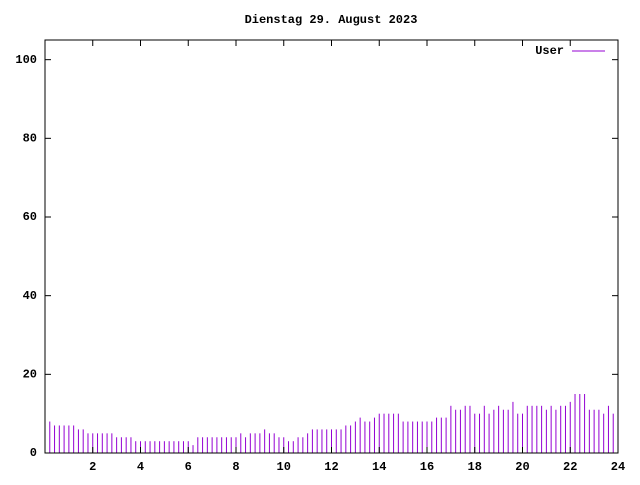 This screenshot has width=640, height=485. What do you see at coordinates (331, 20) in the screenshot?
I see `chart-title: Dienstag 29. August 2023` at bounding box center [331, 20].